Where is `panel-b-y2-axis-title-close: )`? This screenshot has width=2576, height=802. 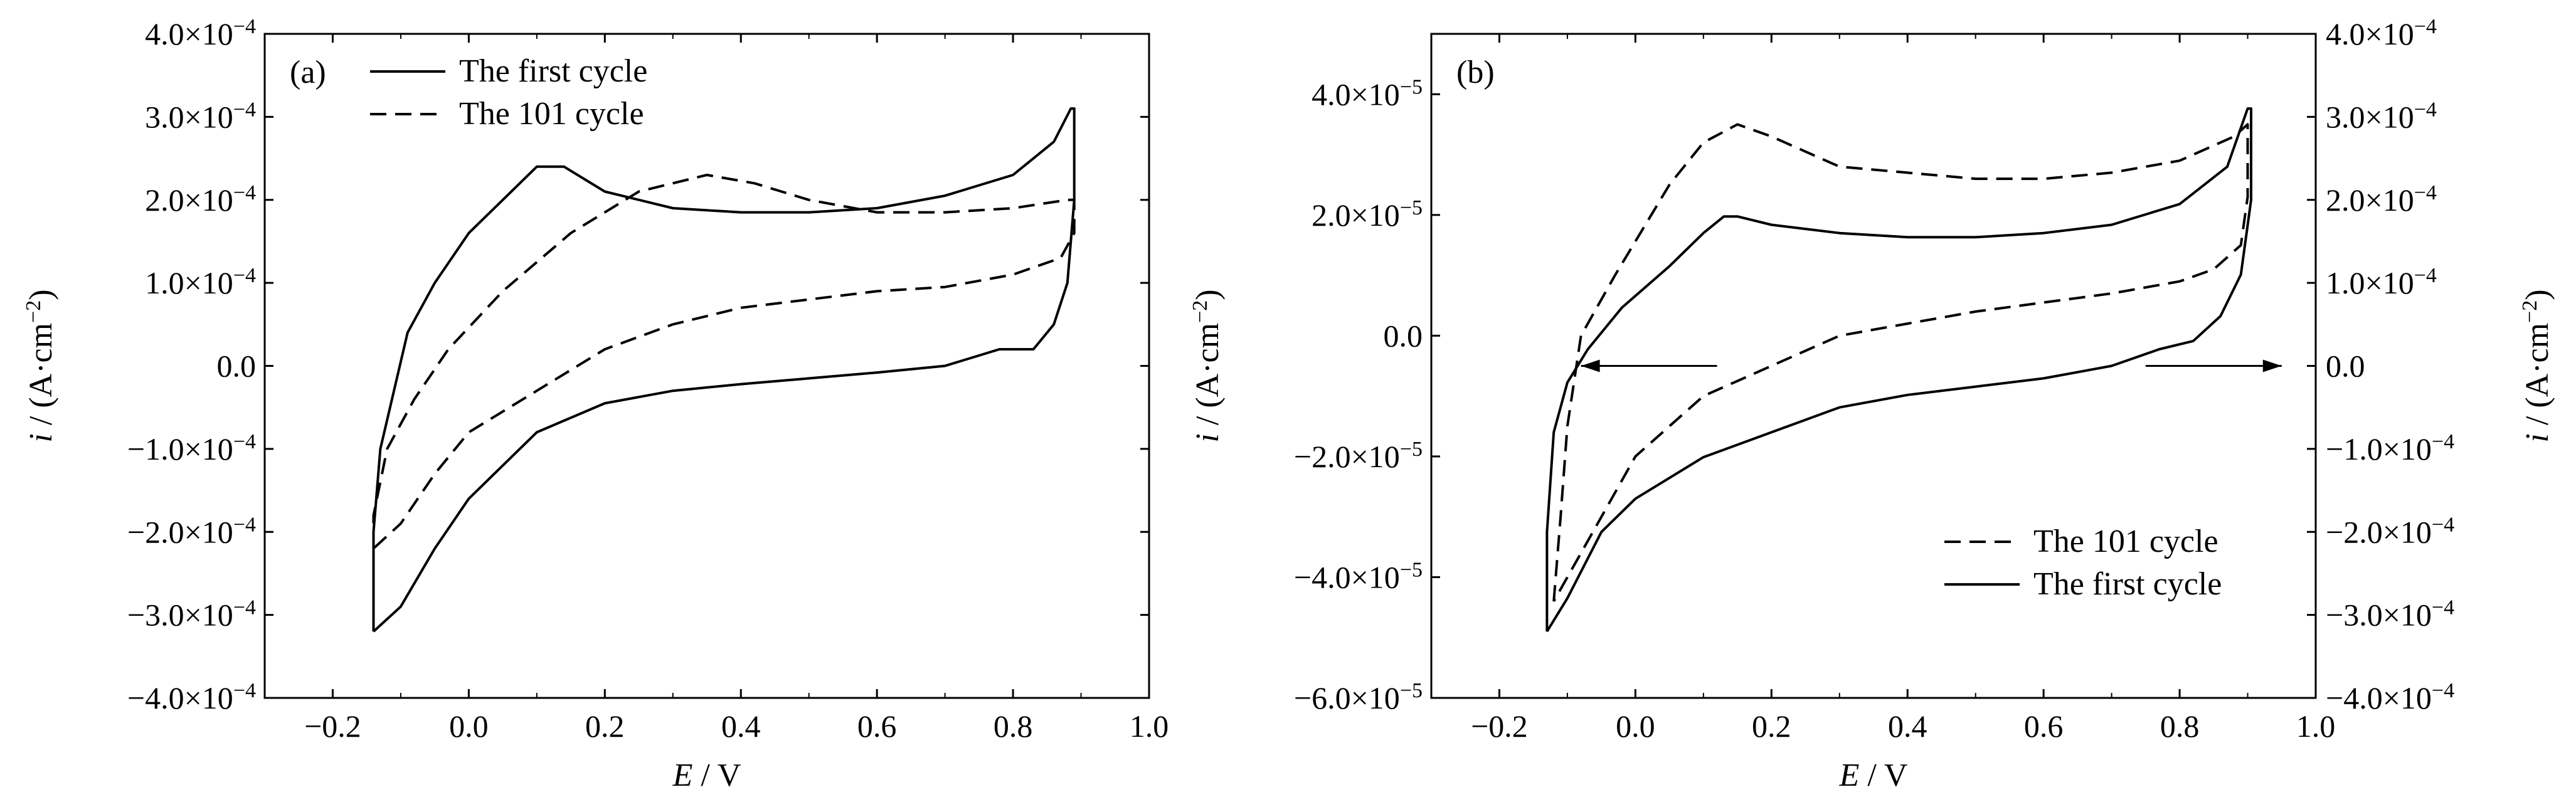
panel-b-y2-axis-title-close: ) is located at coordinates (2537, 294).